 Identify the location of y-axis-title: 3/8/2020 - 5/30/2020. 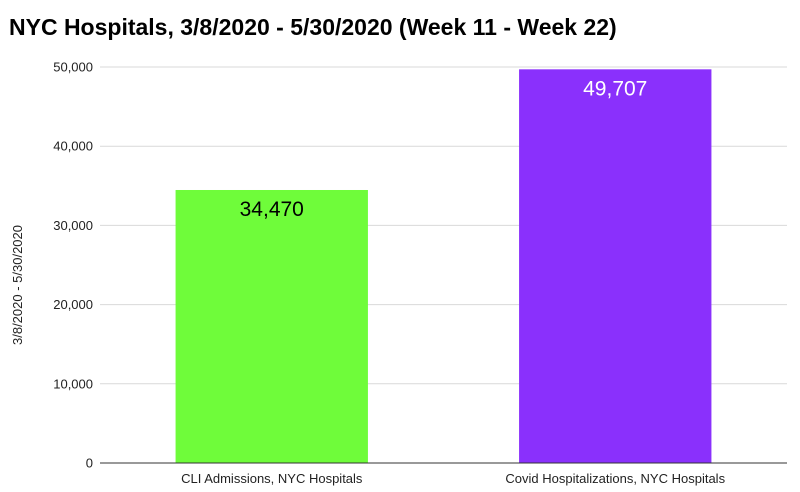
(17, 285).